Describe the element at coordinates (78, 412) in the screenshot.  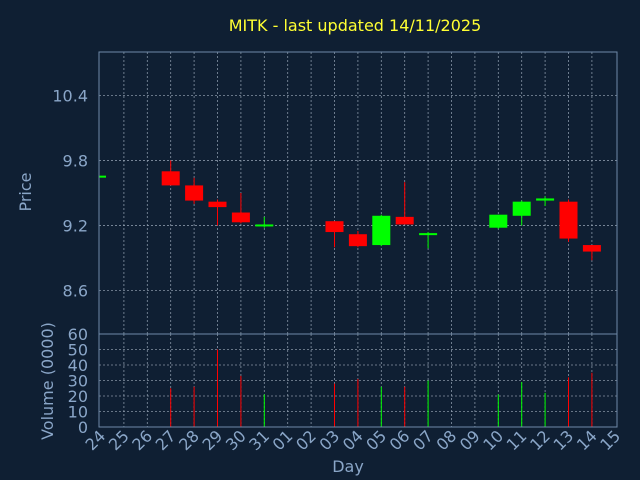
I see `volume-tick-label: 10` at that location.